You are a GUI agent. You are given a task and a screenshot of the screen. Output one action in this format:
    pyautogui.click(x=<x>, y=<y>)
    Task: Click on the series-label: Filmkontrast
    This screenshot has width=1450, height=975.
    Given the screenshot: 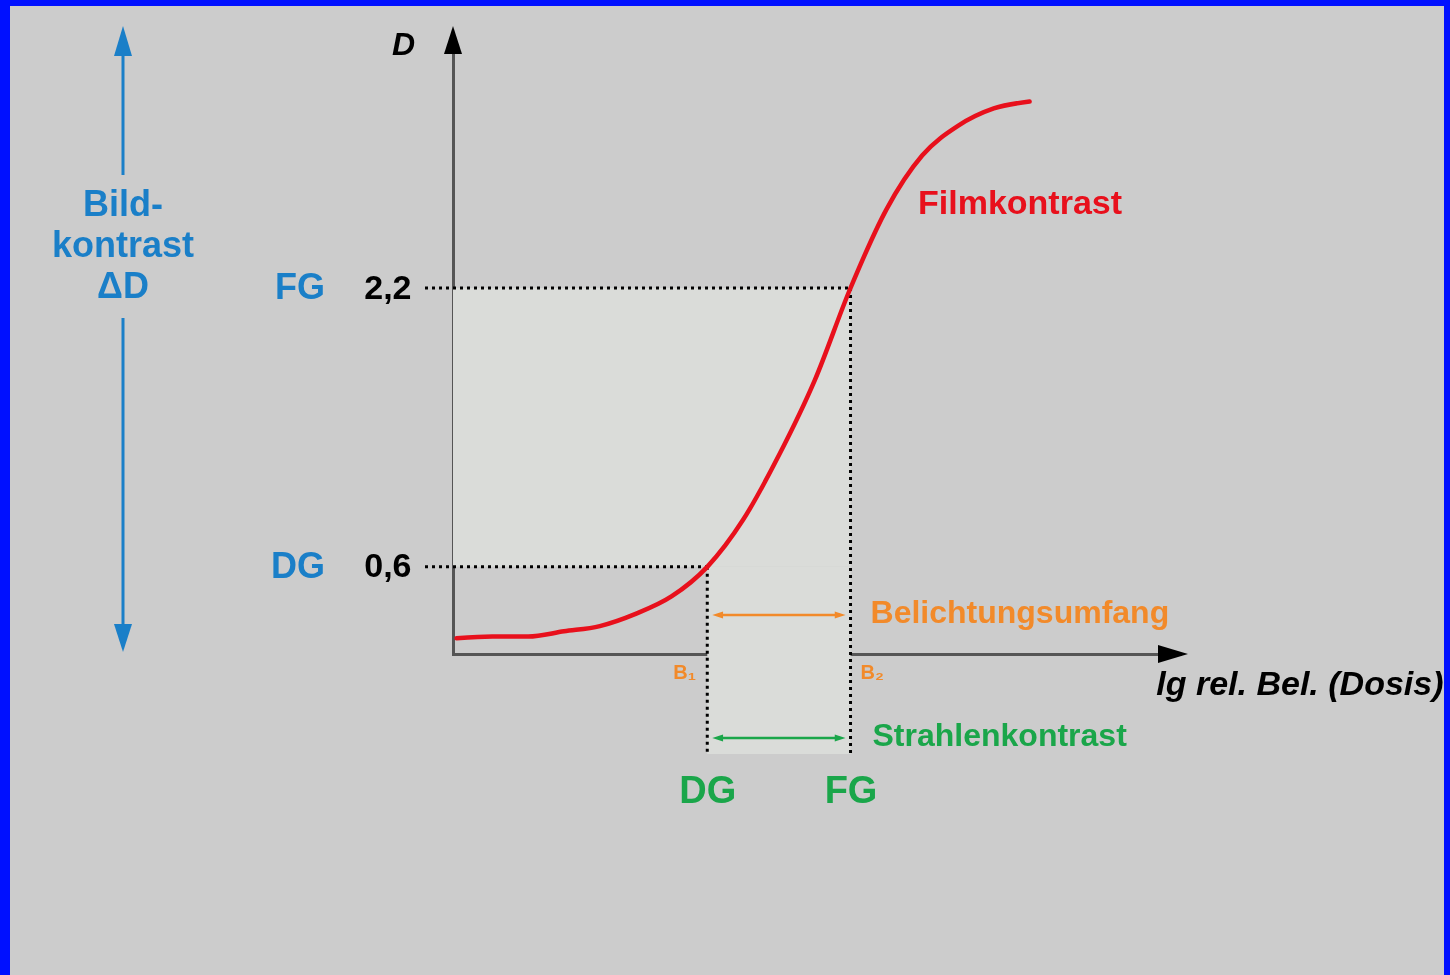 What is the action you would take?
    pyautogui.click(x=1020, y=202)
    